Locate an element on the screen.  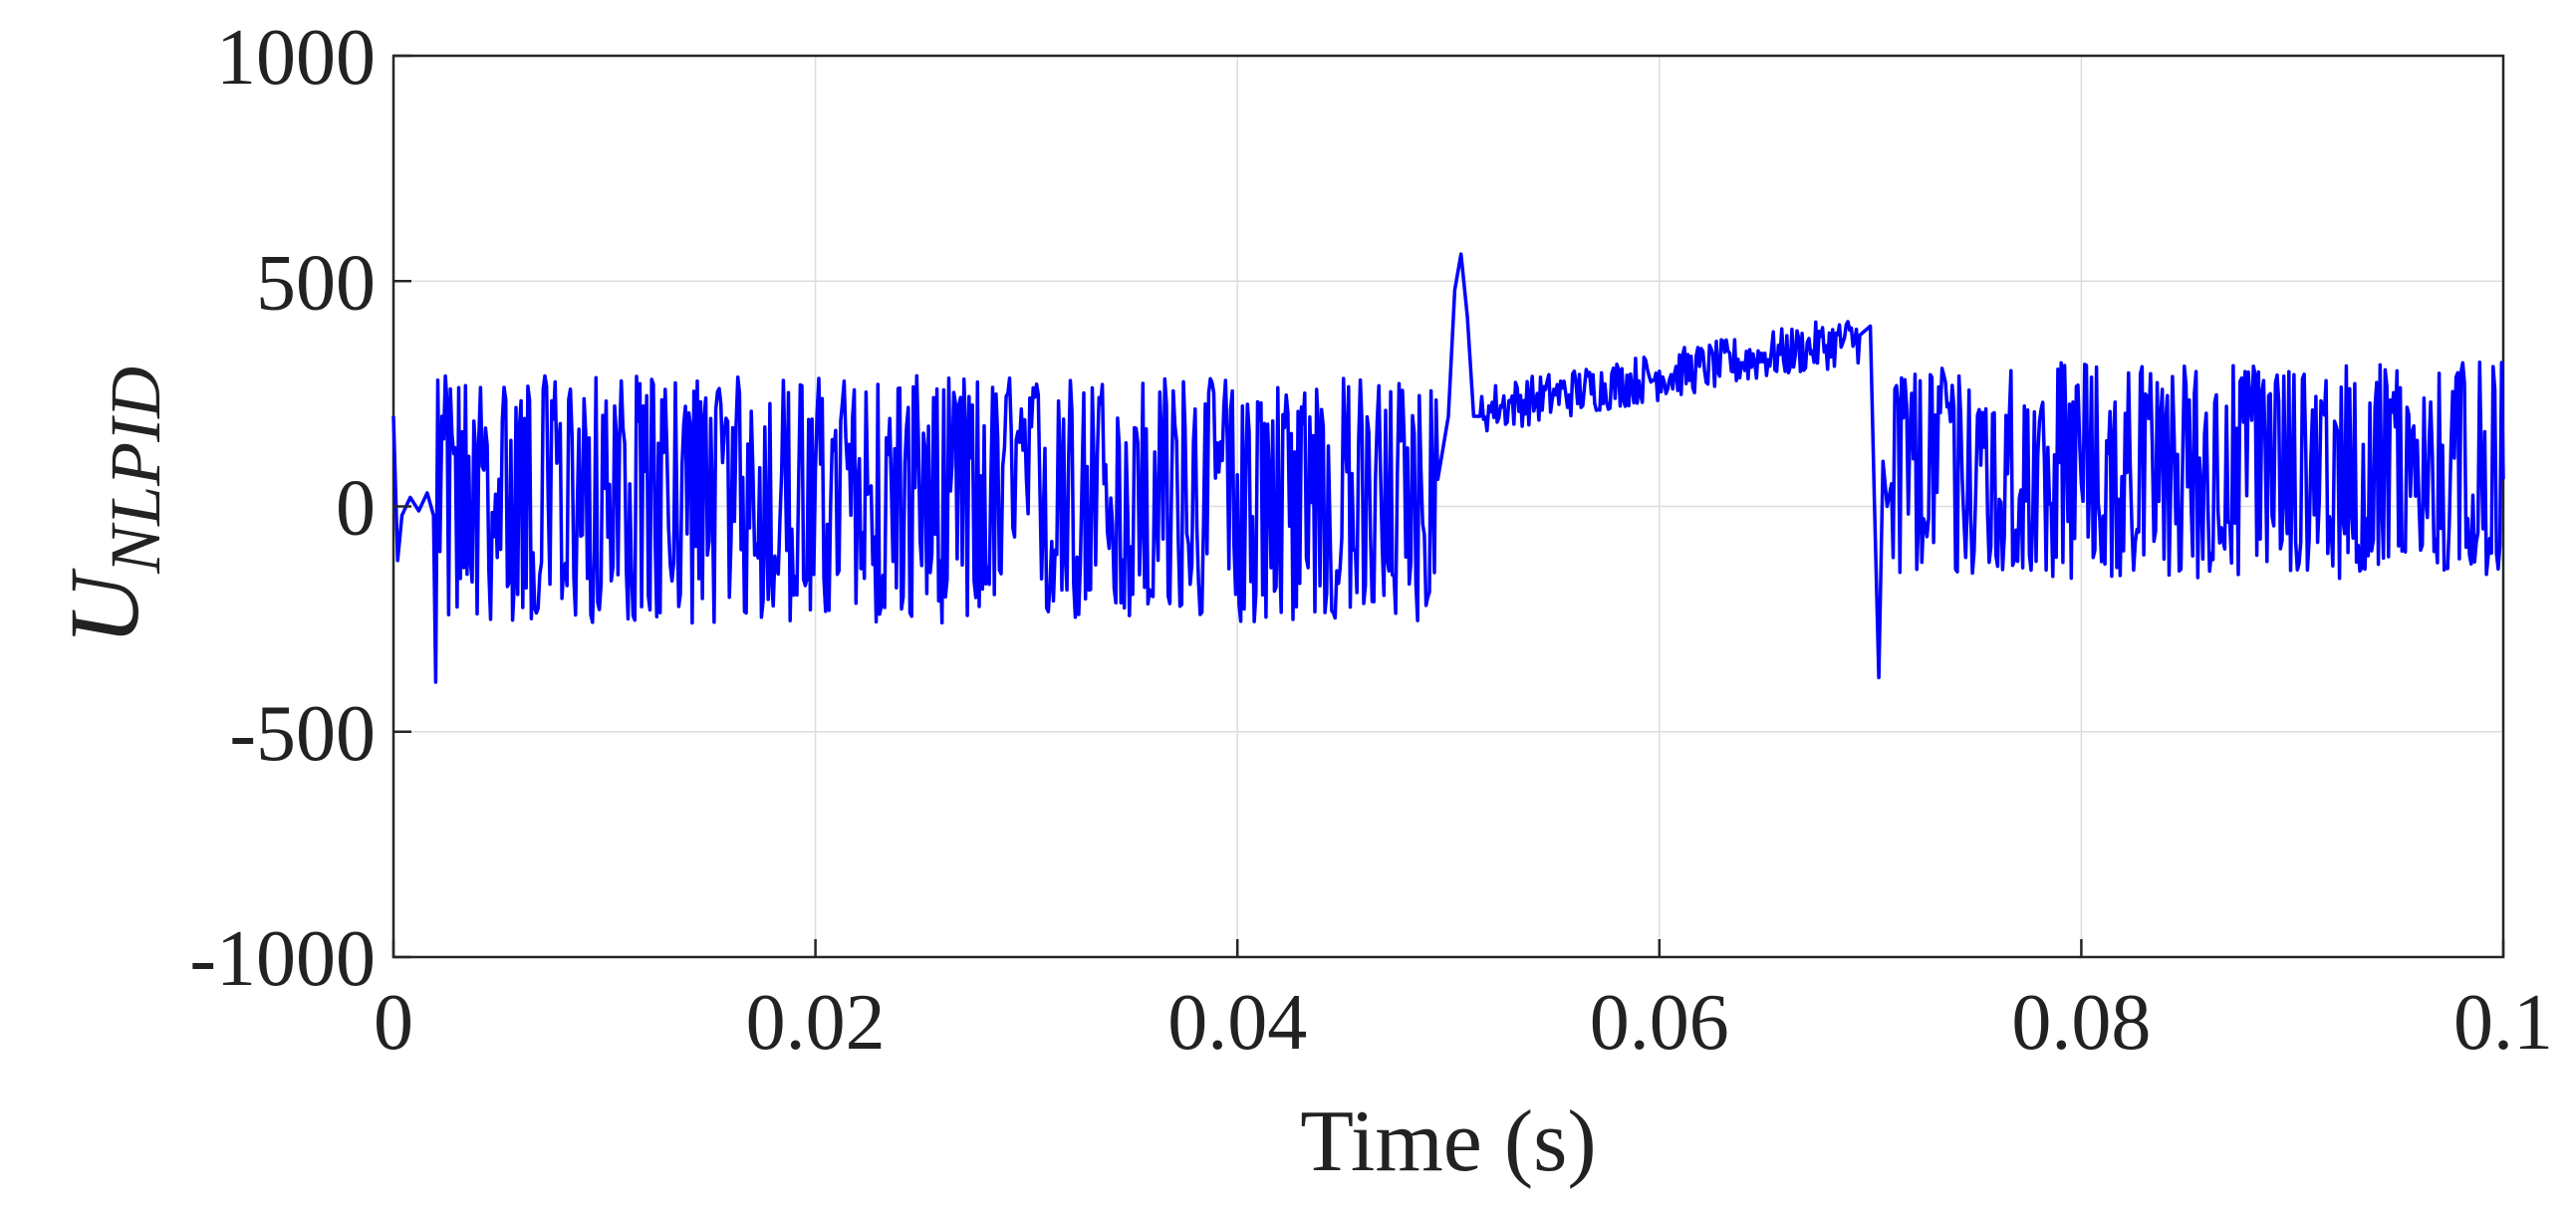
x-axis-ticks: 0 0.02 0.04 0.06 0.08 0.1 is located at coordinates (1463, 1003).